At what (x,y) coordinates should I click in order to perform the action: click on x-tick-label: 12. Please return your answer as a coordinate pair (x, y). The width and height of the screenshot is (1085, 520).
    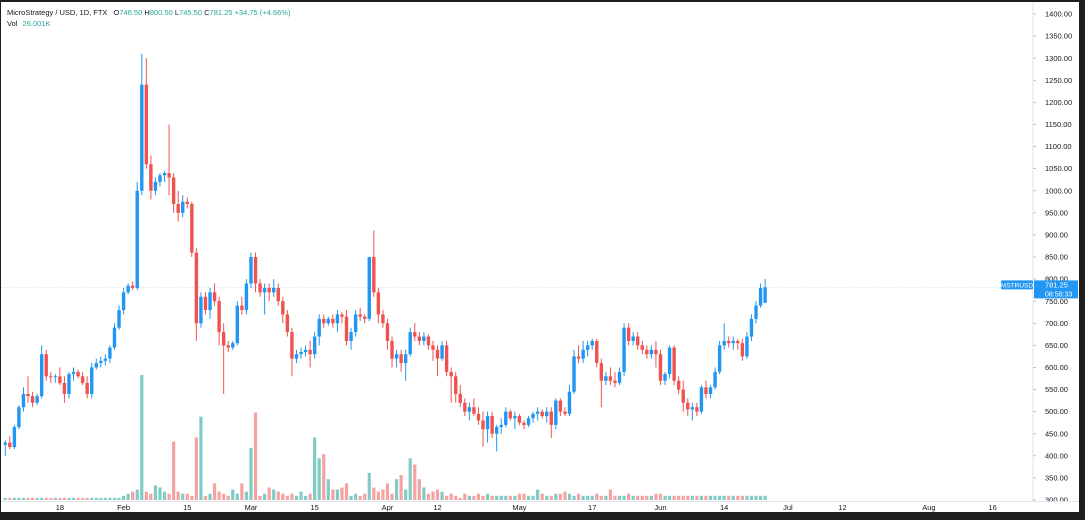
    Looking at the image, I should click on (437, 507).